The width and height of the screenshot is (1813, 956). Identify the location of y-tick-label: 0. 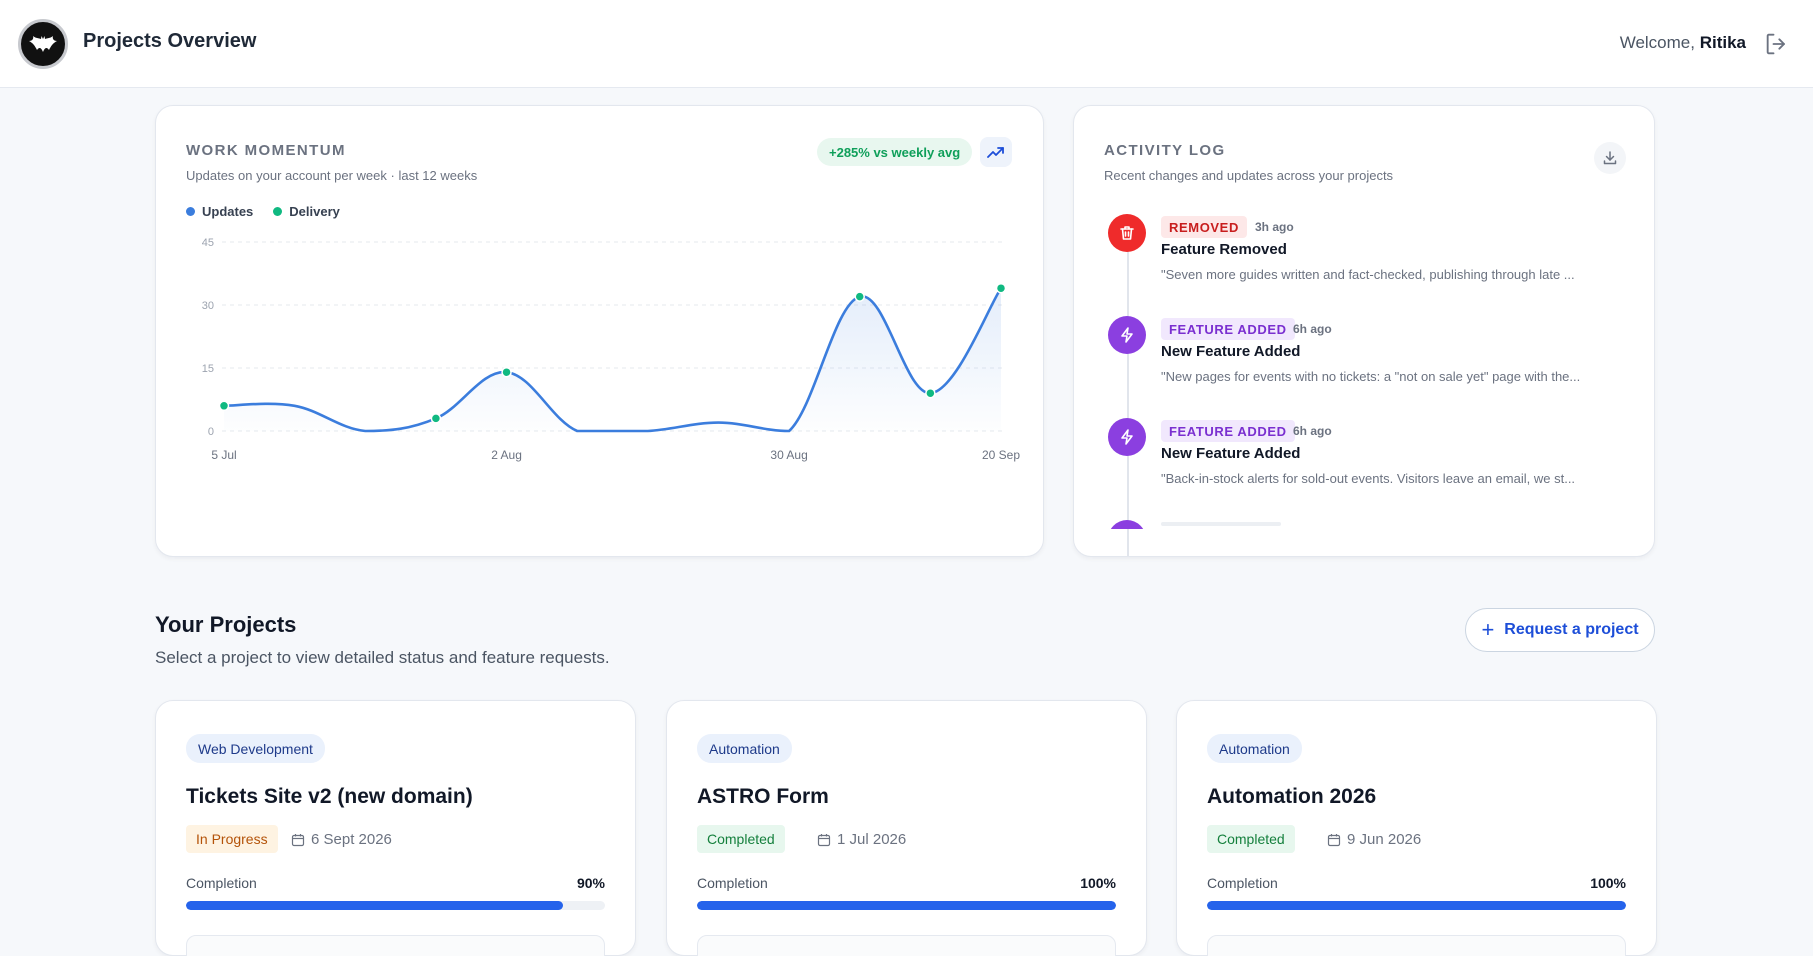
(211, 432).